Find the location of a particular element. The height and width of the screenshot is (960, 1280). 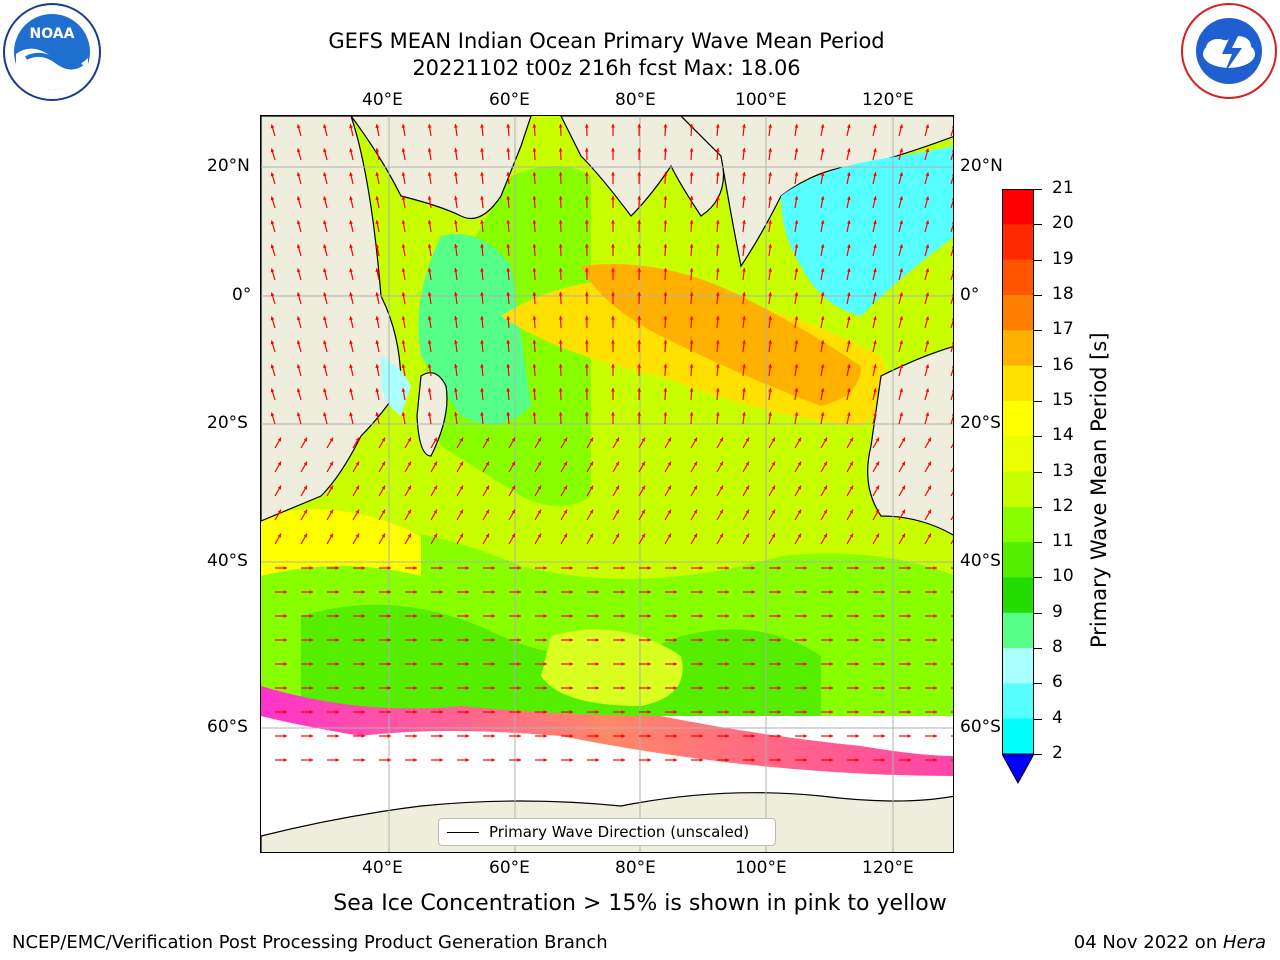

lat-tick-left: 0° is located at coordinates (242, 295).